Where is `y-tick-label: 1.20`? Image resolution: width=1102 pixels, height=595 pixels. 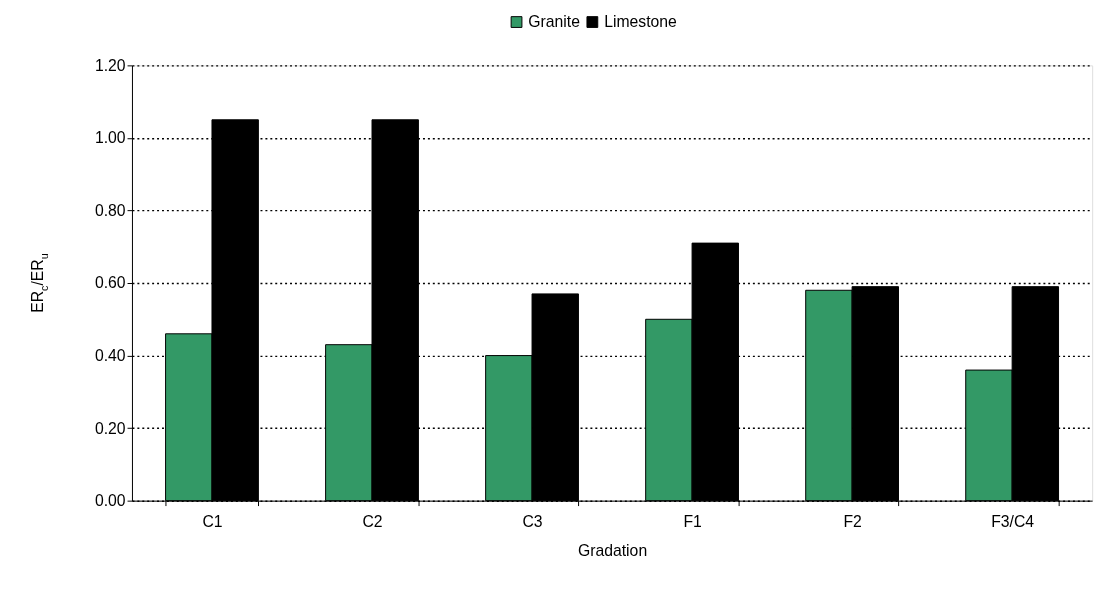
y-tick-label: 1.20 is located at coordinates (110, 65).